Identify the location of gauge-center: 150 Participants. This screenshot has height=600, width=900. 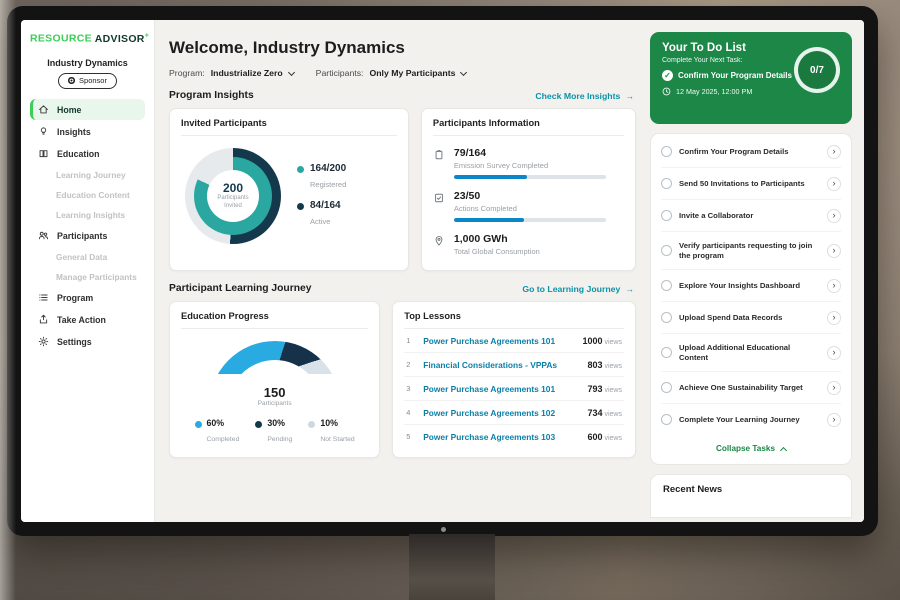
(274, 383).